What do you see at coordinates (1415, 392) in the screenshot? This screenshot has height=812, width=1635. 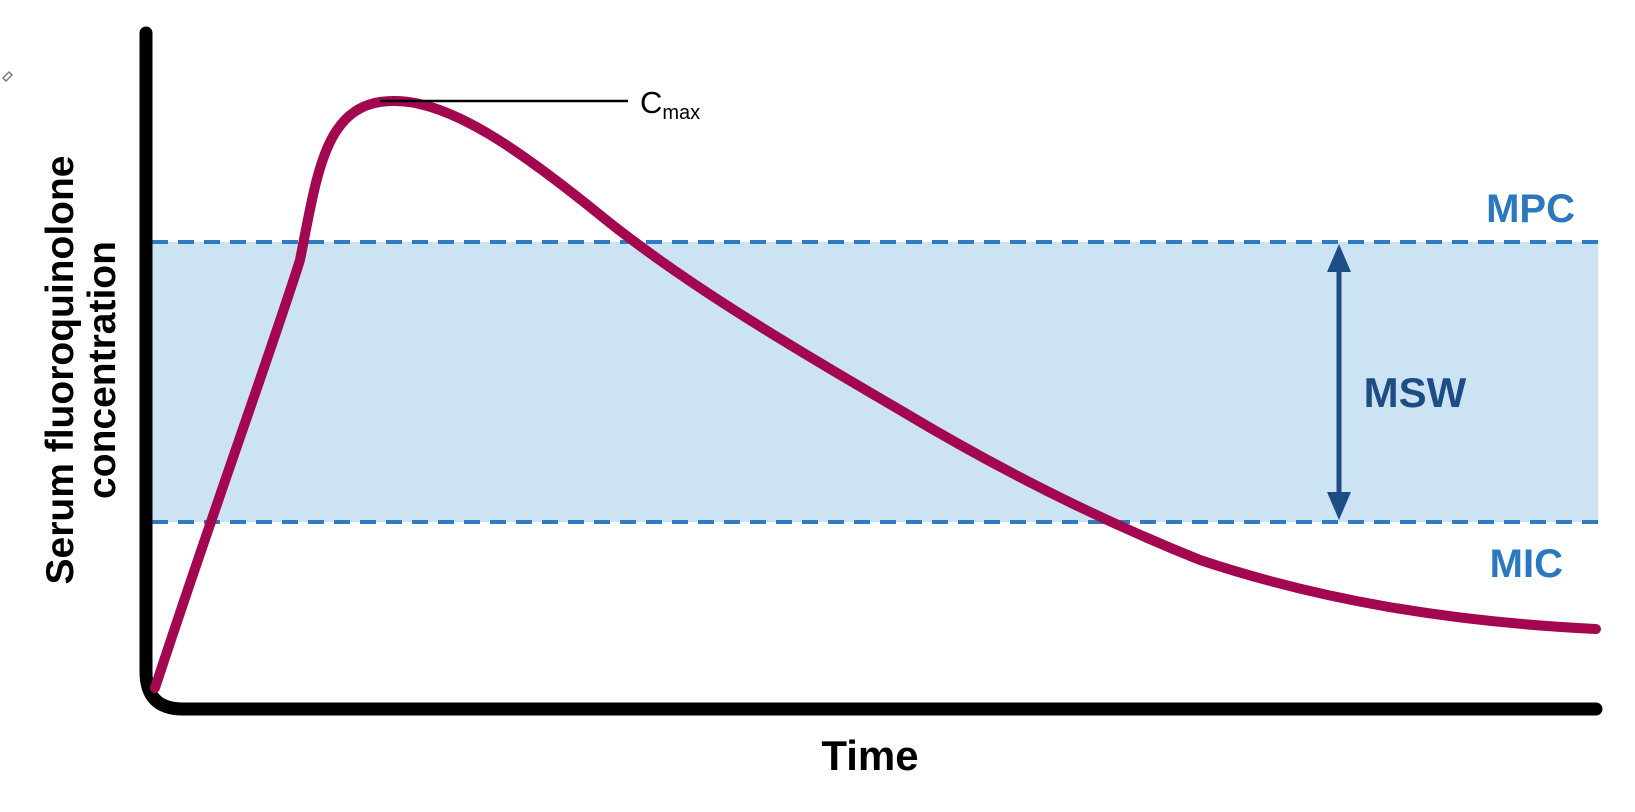 I see `msw-label: MSW` at bounding box center [1415, 392].